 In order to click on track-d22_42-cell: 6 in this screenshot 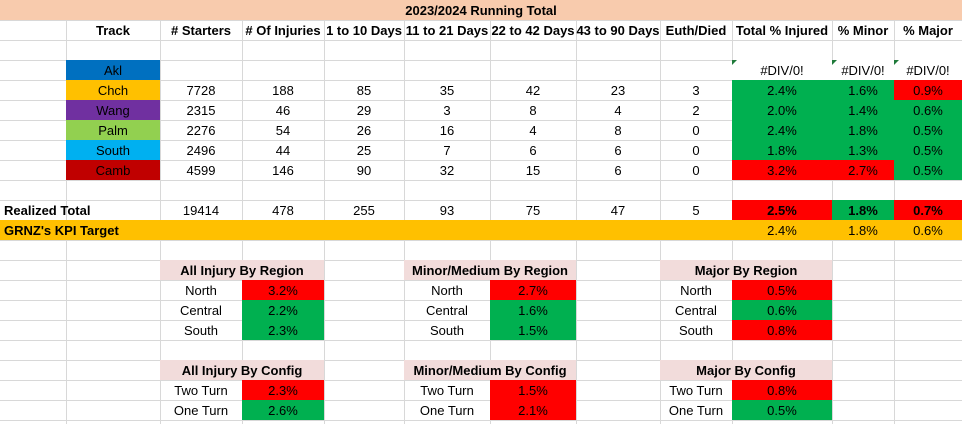, I will do `click(533, 150)`.